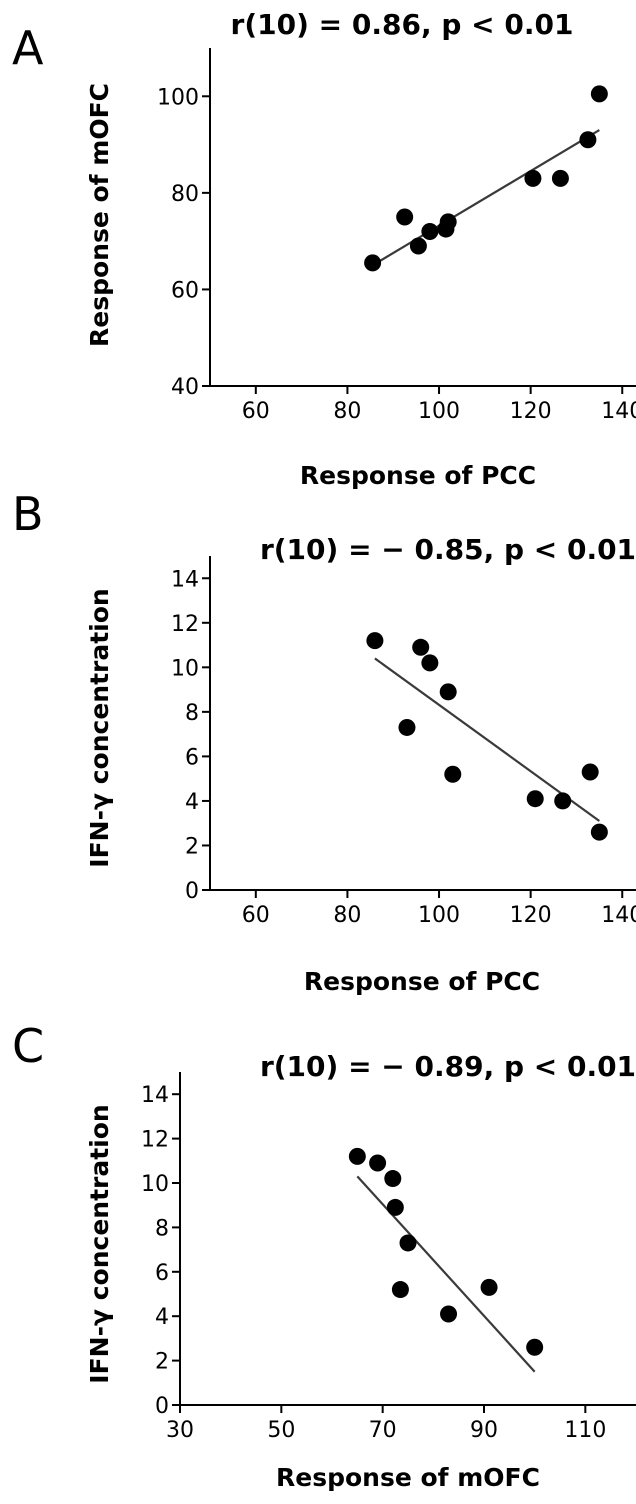  I want to click on y-tick-label: 60, so click(185, 290).